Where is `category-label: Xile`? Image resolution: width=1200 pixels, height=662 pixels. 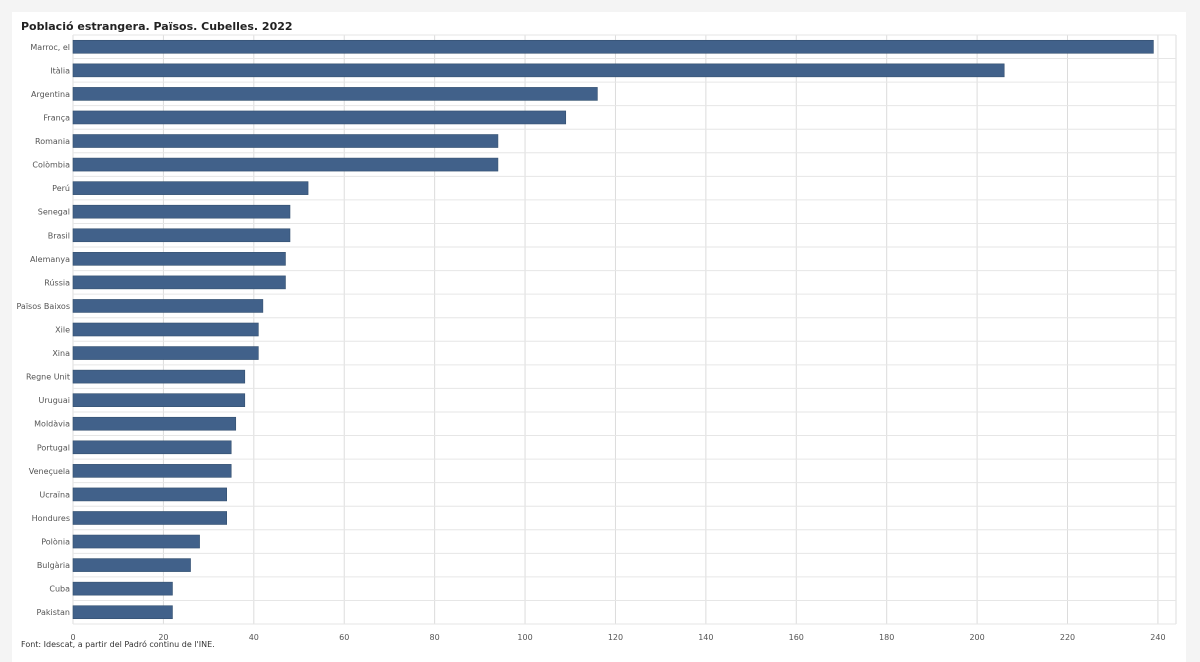
category-label: Xile is located at coordinates (62, 330).